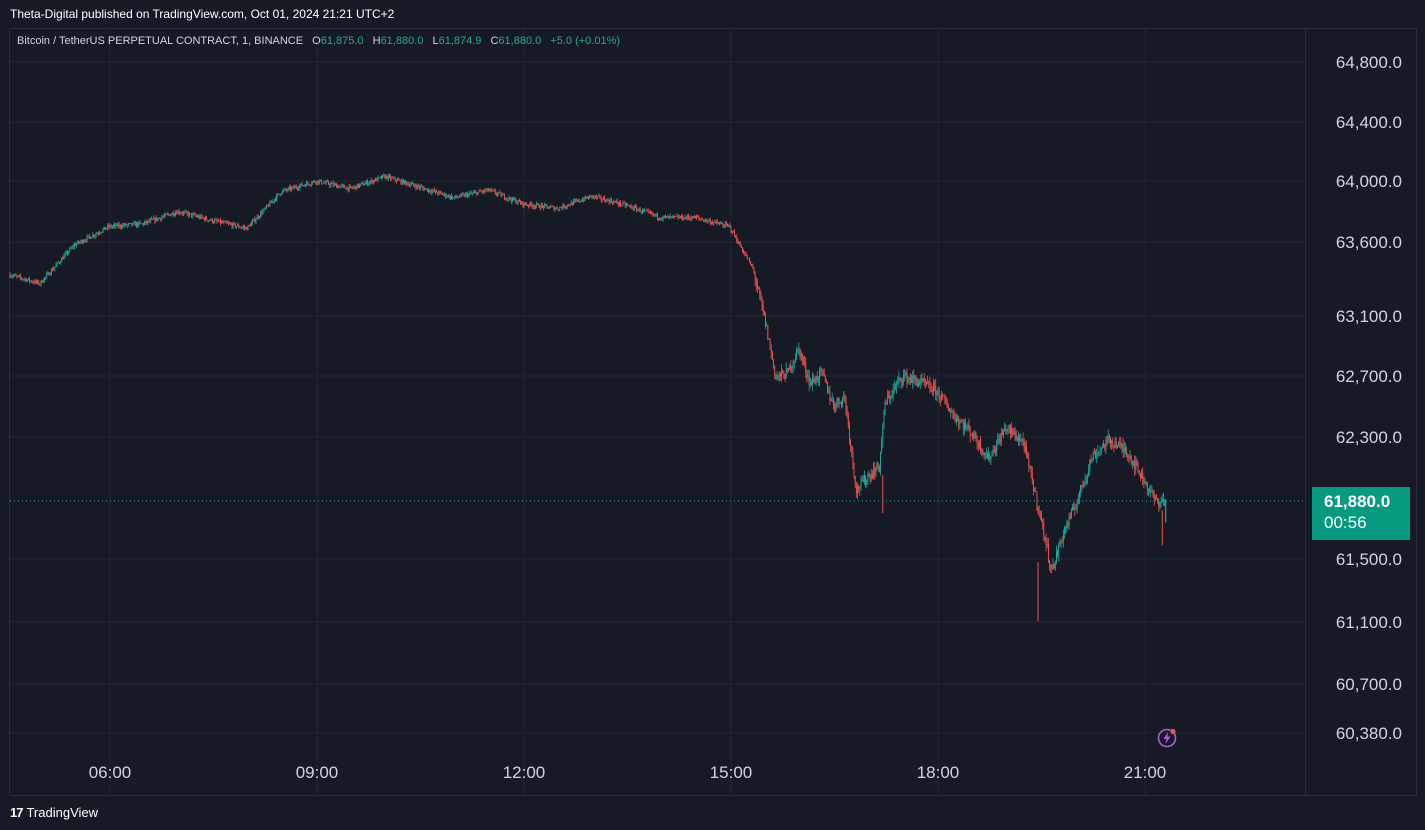 Image resolution: width=1425 pixels, height=830 pixels. What do you see at coordinates (1357, 501) in the screenshot?
I see `current-price-value: 61,880.0` at bounding box center [1357, 501].